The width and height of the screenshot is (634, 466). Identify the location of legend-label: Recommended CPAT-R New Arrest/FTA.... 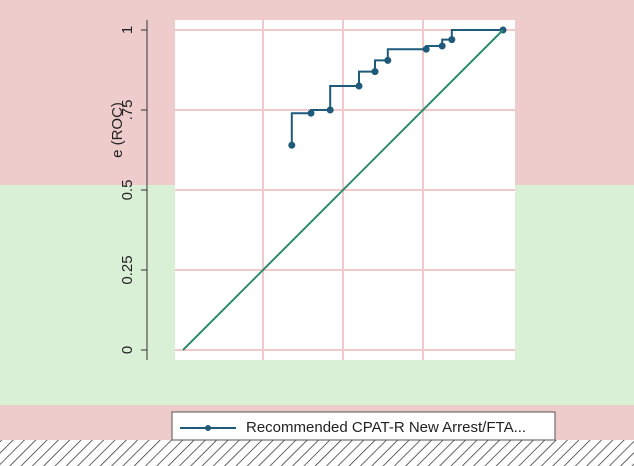
(386, 427).